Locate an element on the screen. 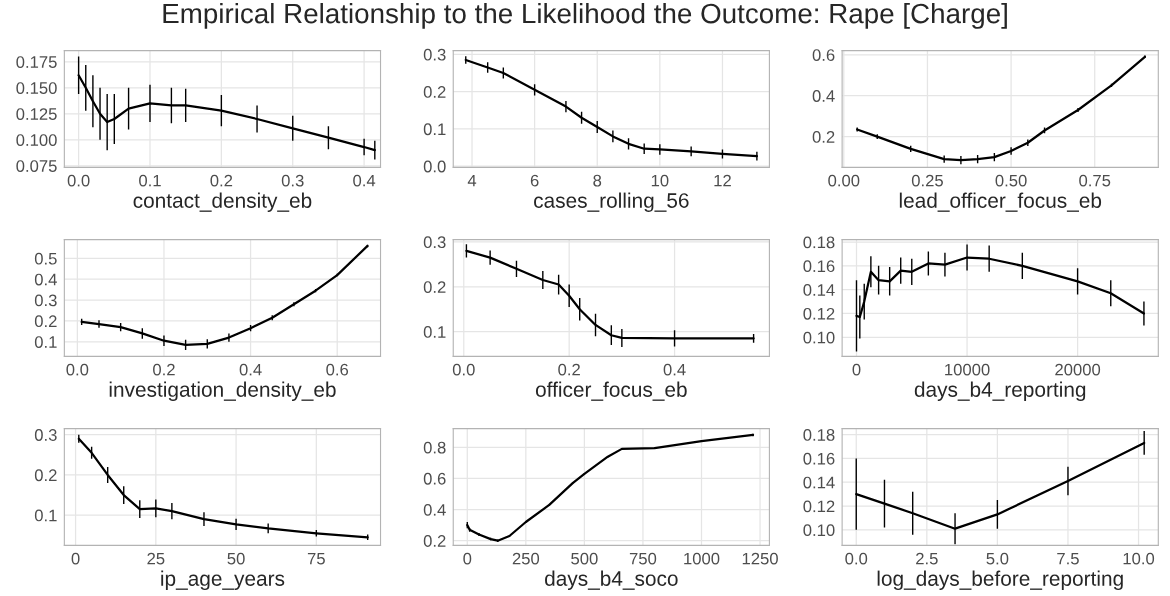  x-tick-label: 10.0 is located at coordinates (1139, 558).